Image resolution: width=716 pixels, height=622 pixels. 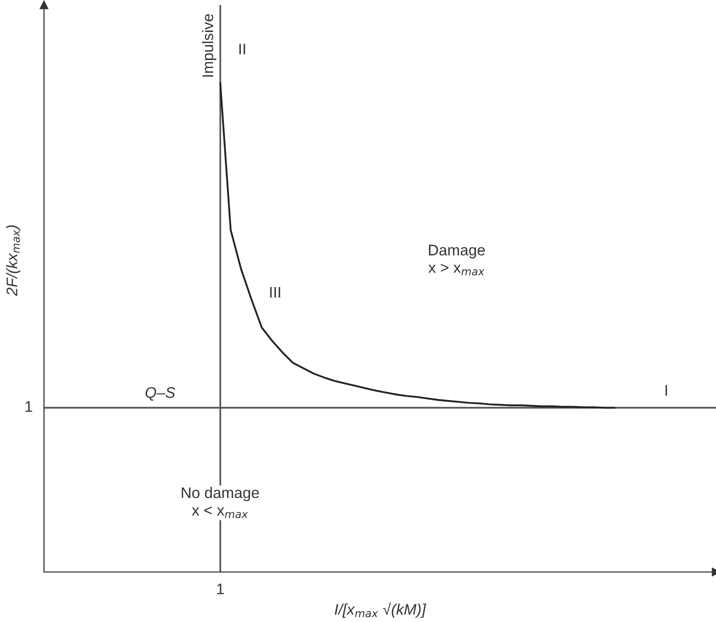 What do you see at coordinates (209, 45) in the screenshot?
I see `text: Impulsive` at bounding box center [209, 45].